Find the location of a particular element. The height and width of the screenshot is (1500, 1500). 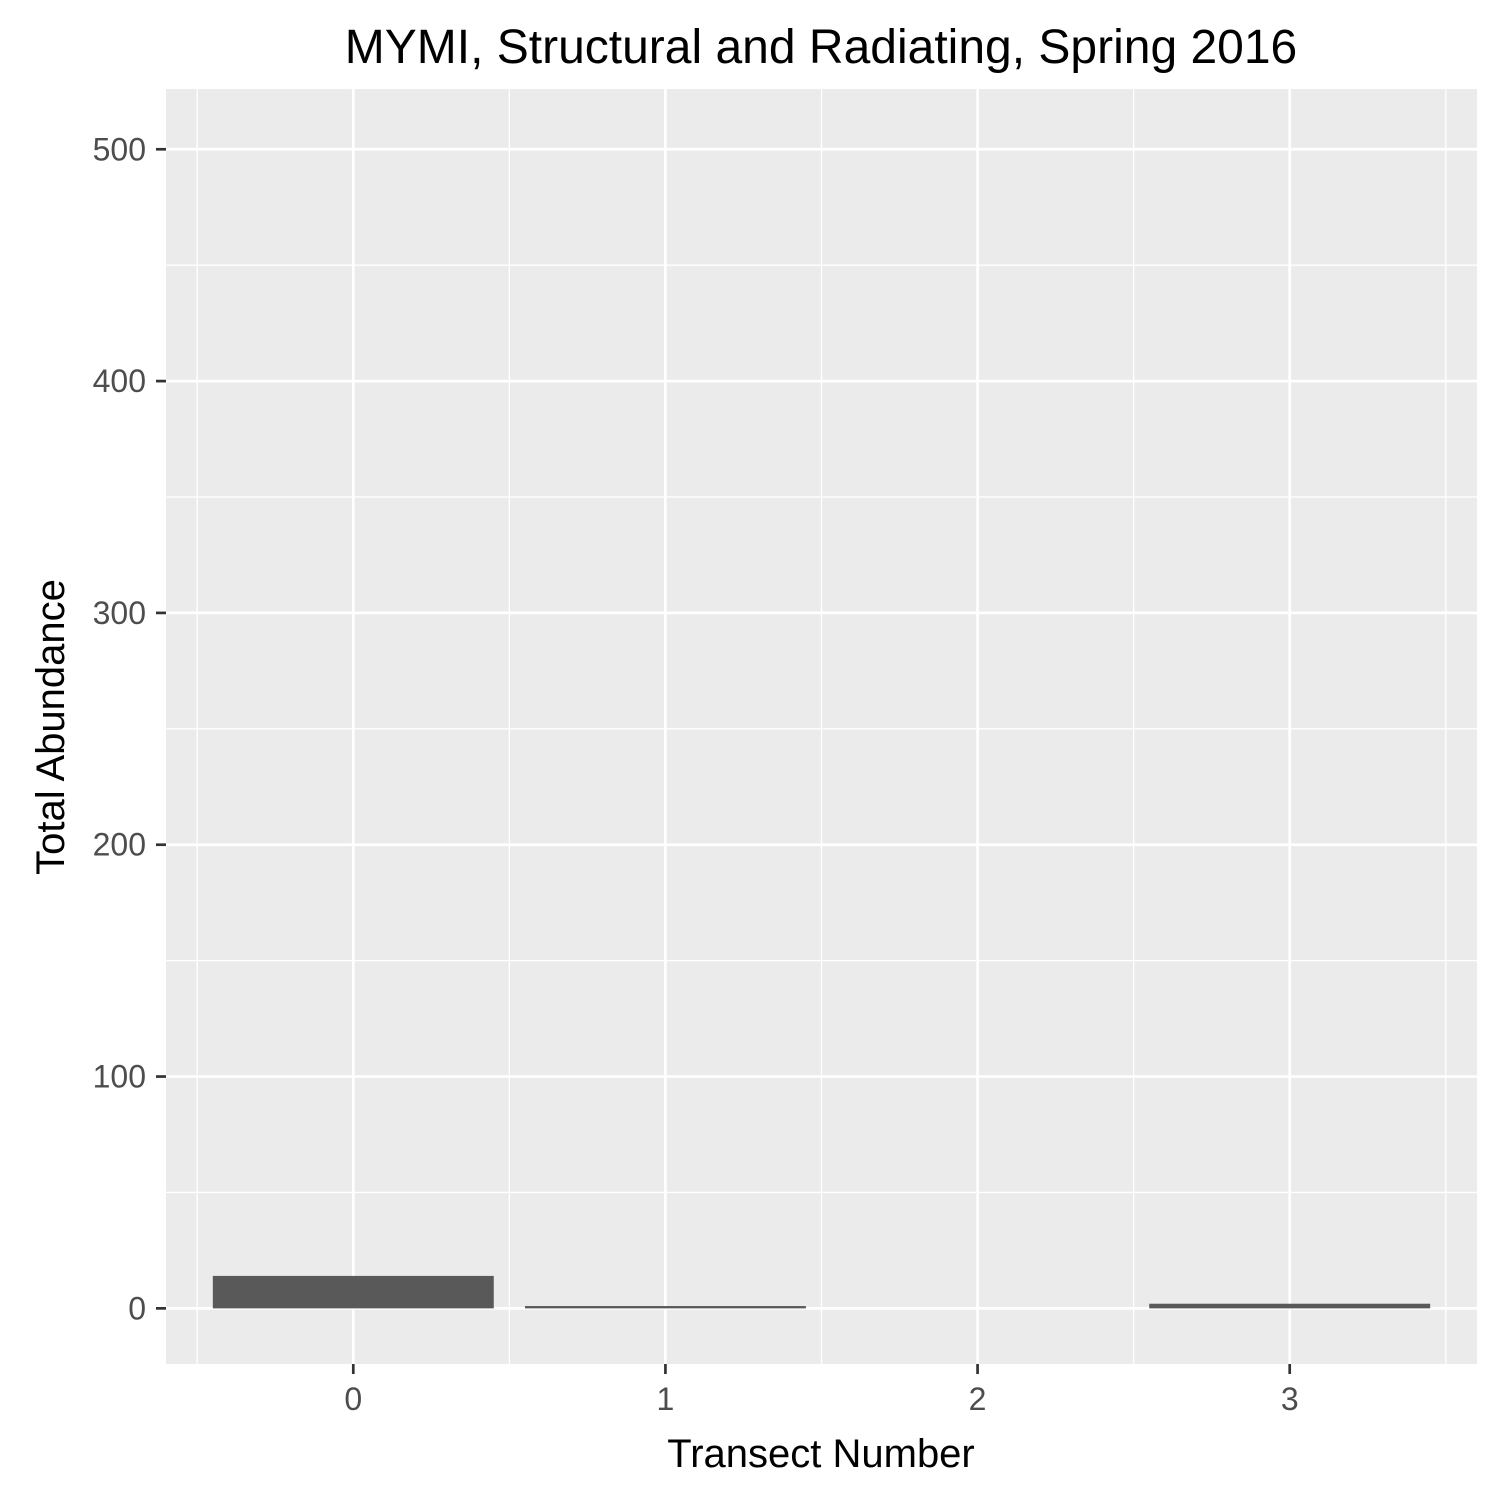

y-tick-label: 200 is located at coordinates (119, 845).